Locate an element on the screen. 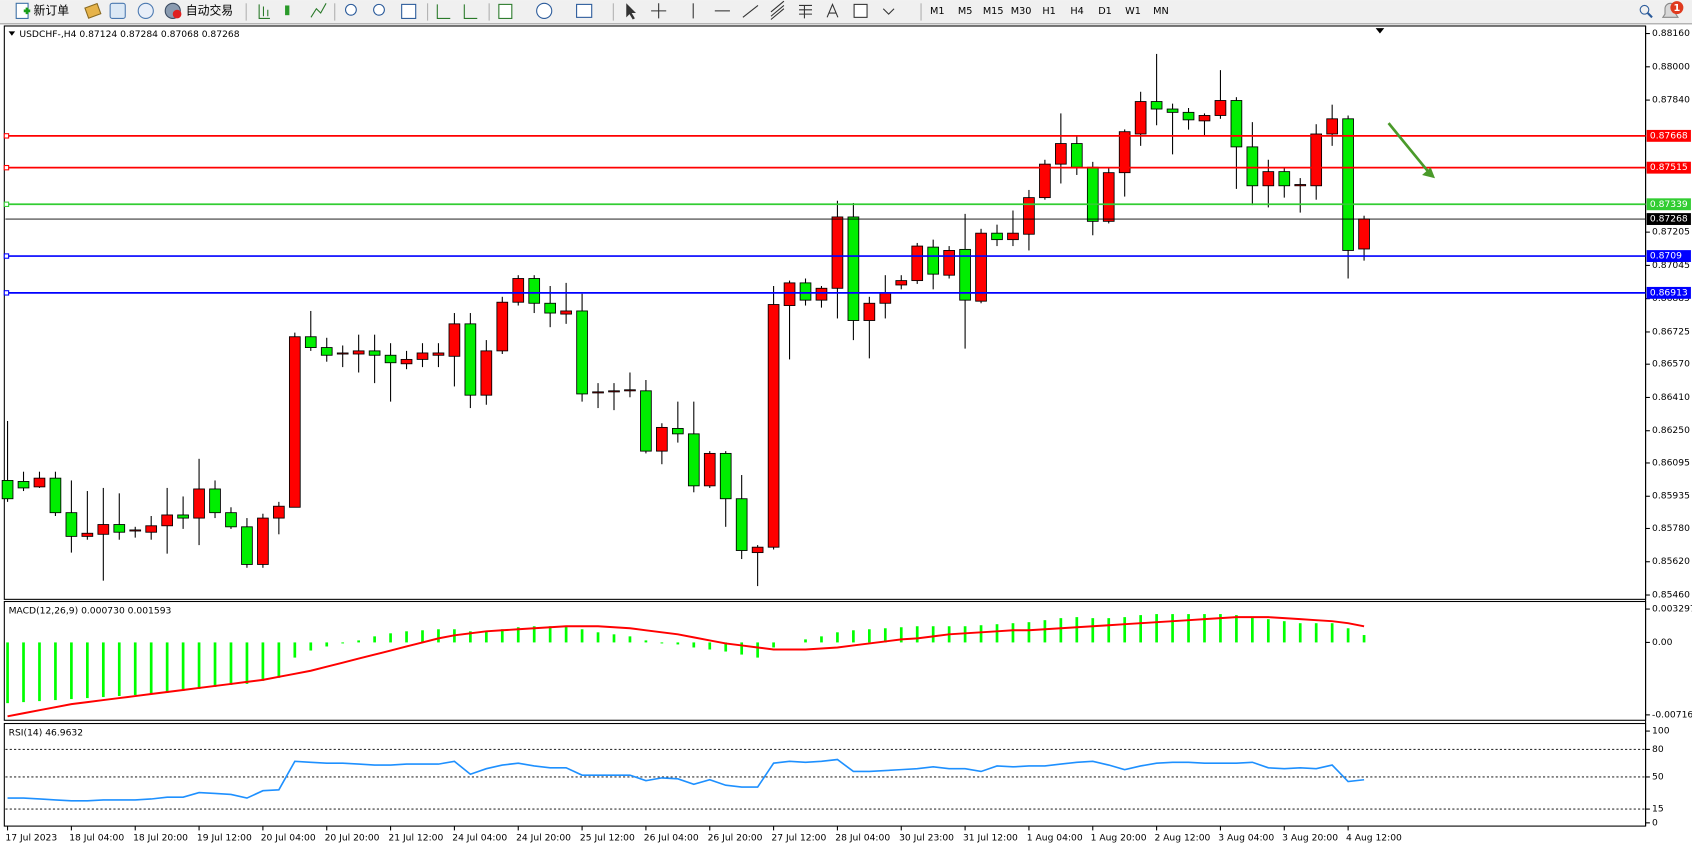 This screenshot has height=851, width=1692. signals-icon is located at coordinates (145, 10).